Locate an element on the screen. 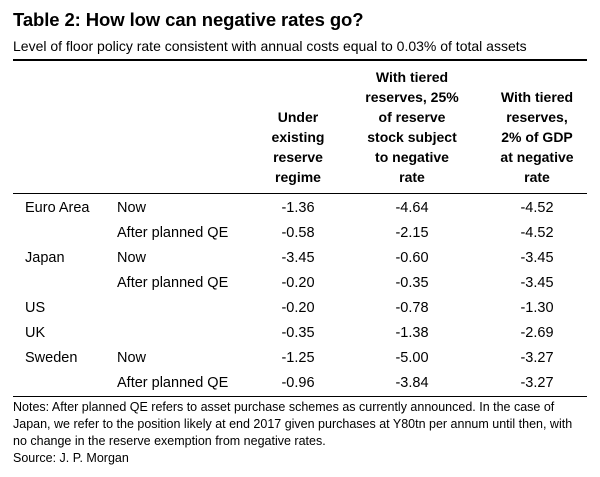 This screenshot has height=477, width=600. table-row: After planned QE -0.96 -3.84 -3.27 is located at coordinates (300, 383).